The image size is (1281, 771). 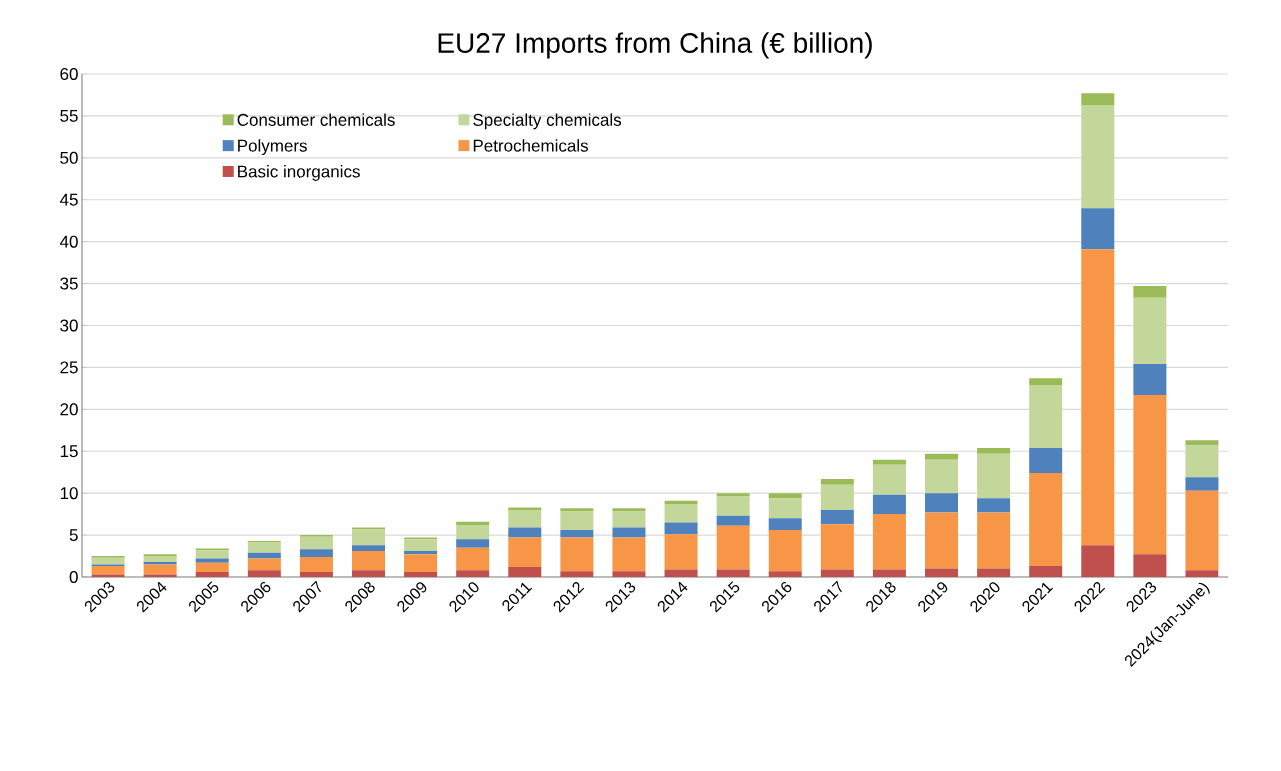 What do you see at coordinates (547, 121) in the screenshot?
I see `legend-label: Specialty chemicals` at bounding box center [547, 121].